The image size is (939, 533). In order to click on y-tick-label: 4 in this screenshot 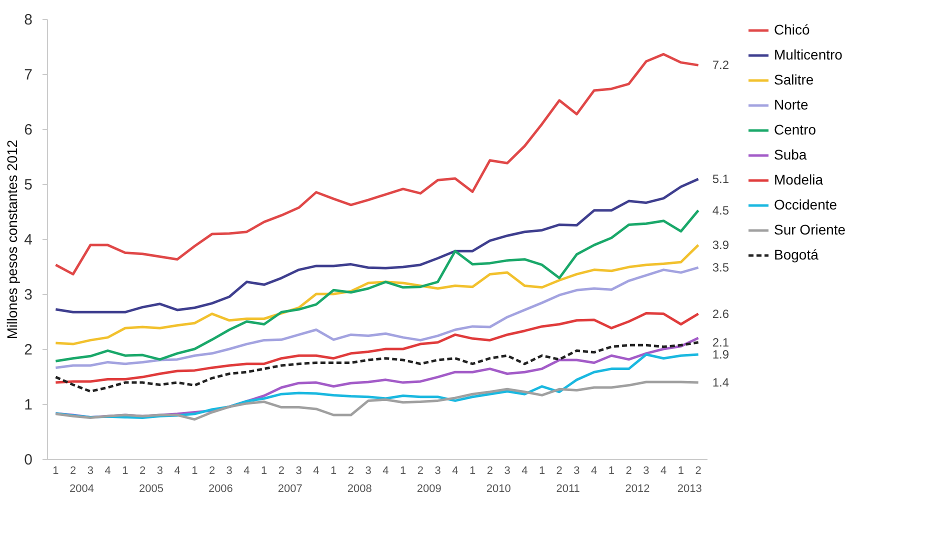, I will do `click(28, 240)`.